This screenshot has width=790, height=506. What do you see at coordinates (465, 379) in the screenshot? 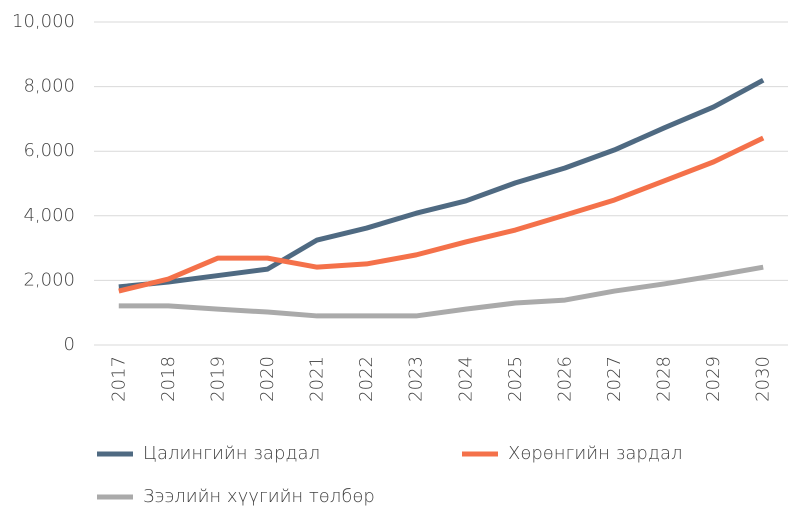
I see `x-tick-label: 2024` at bounding box center [465, 379].